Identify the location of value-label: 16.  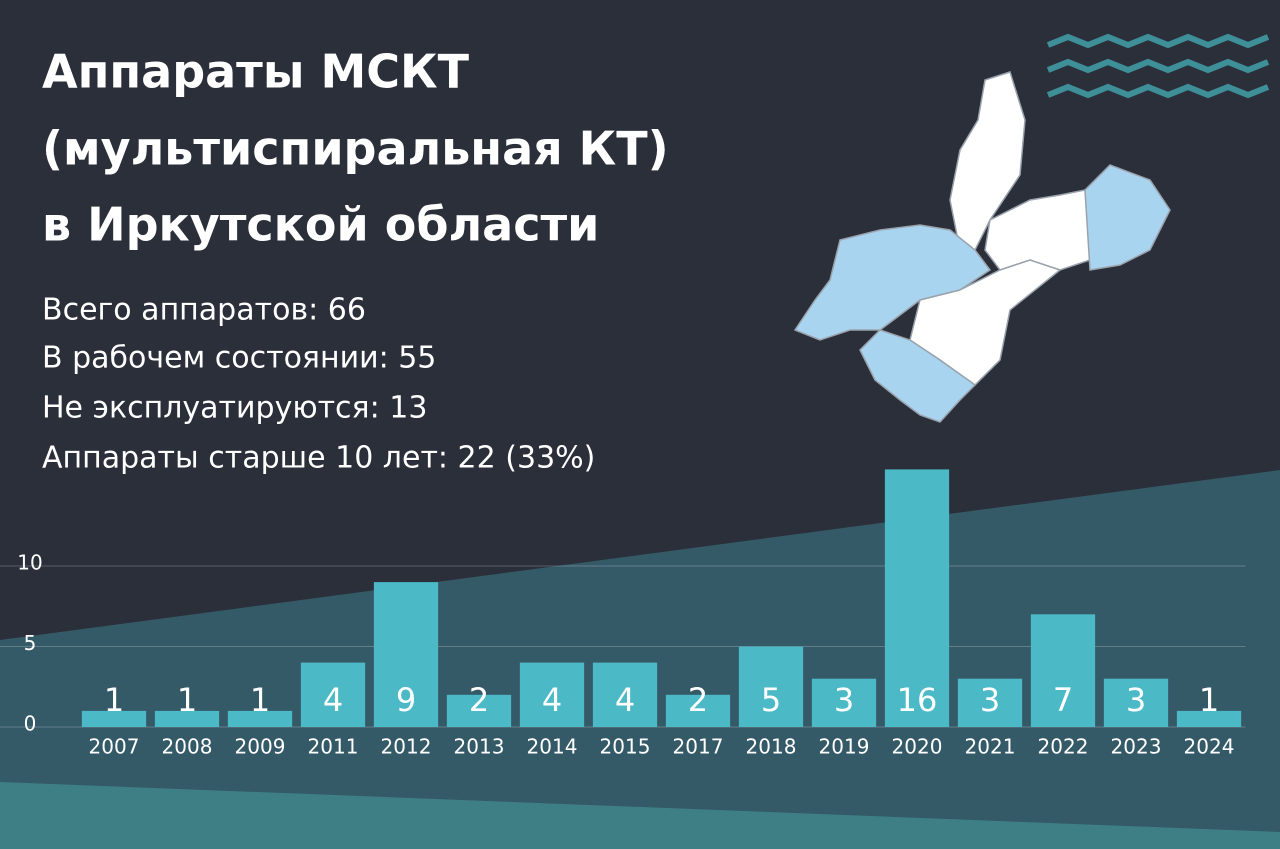
(917, 700).